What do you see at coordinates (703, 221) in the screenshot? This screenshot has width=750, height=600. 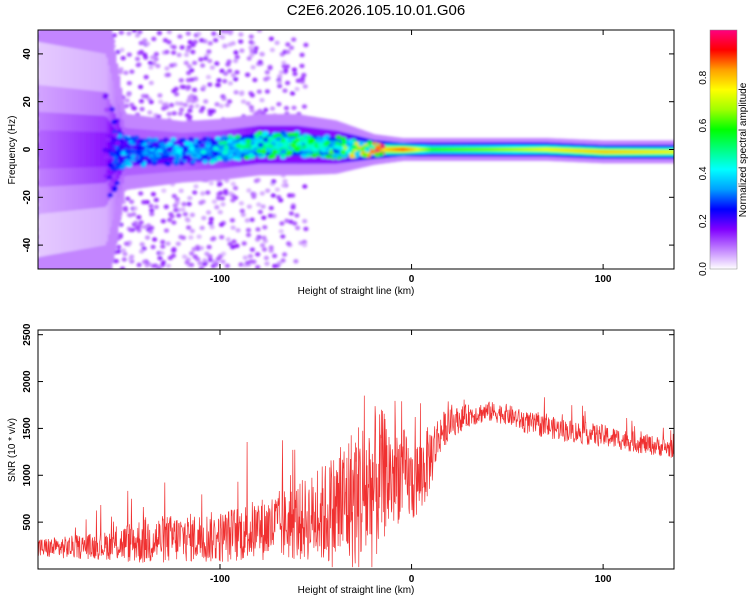 I see `colorbar-tick-label: 0.2` at bounding box center [703, 221].